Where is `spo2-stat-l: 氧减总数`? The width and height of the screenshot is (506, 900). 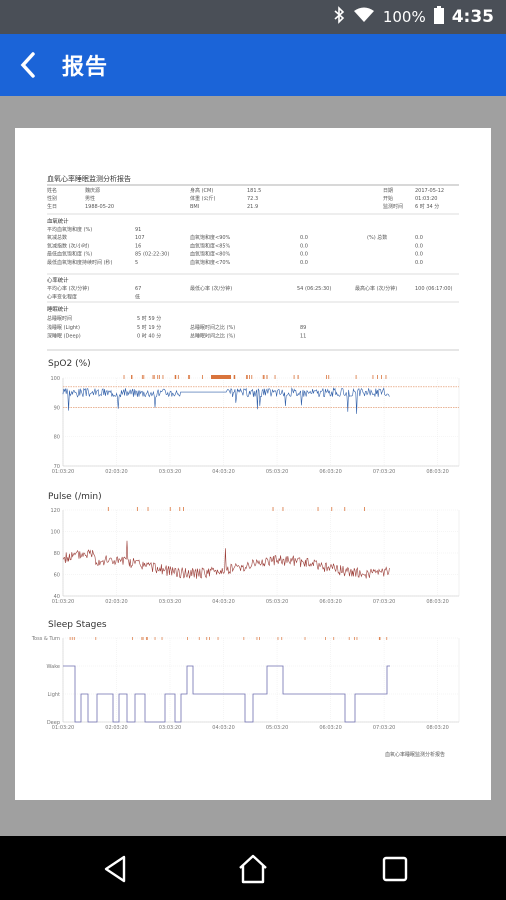 spo2-stat-l: 氧减总数 is located at coordinates (57, 237).